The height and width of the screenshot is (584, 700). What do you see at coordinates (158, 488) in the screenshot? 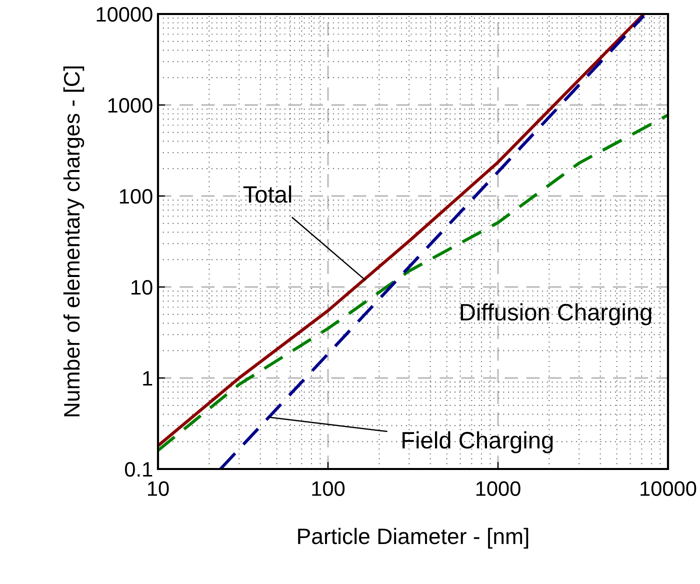
I see `x-tick-label: 10` at bounding box center [158, 488].